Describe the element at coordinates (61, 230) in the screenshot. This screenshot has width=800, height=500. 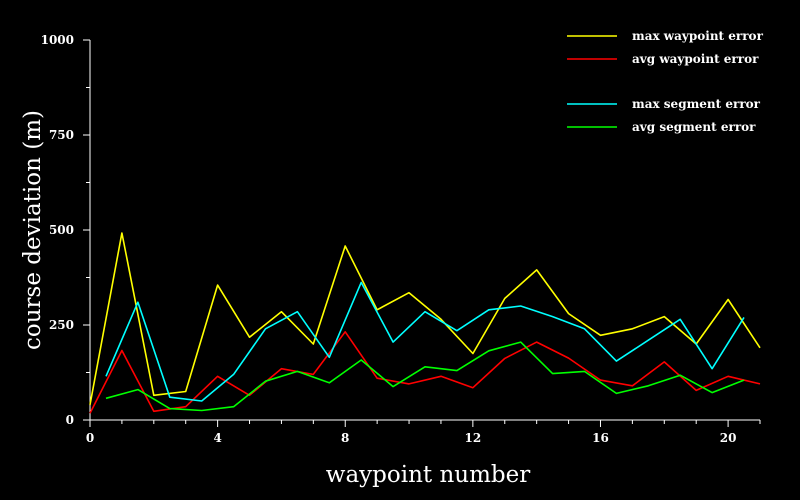
I see `y-tick-label: 500` at that location.